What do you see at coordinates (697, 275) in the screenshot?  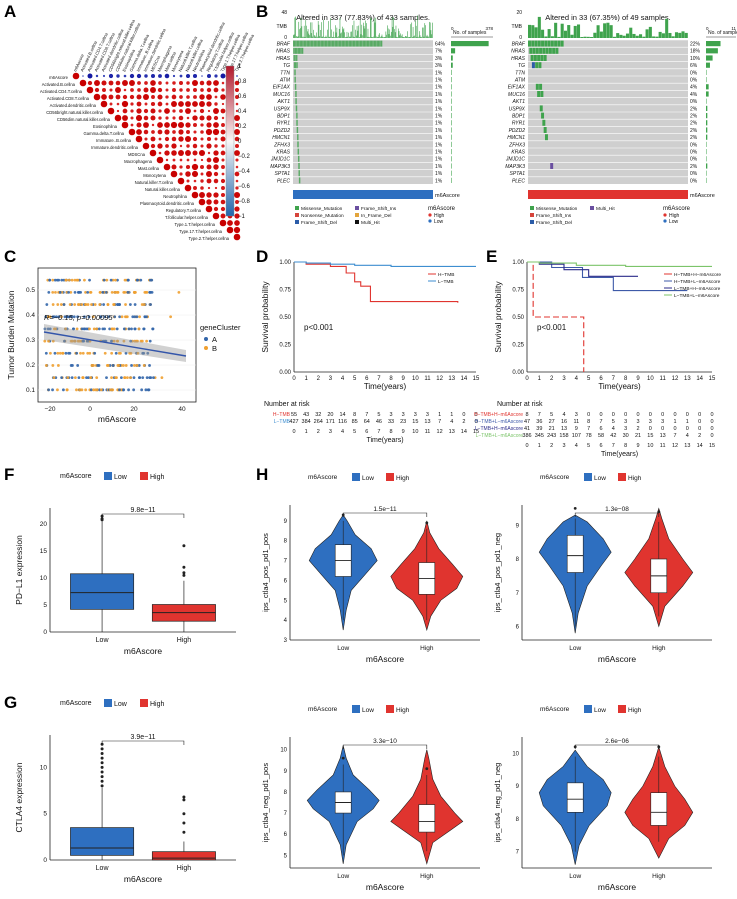 I see `km-legend-label: H−TMB+H−m6Ascore` at bounding box center [697, 275].